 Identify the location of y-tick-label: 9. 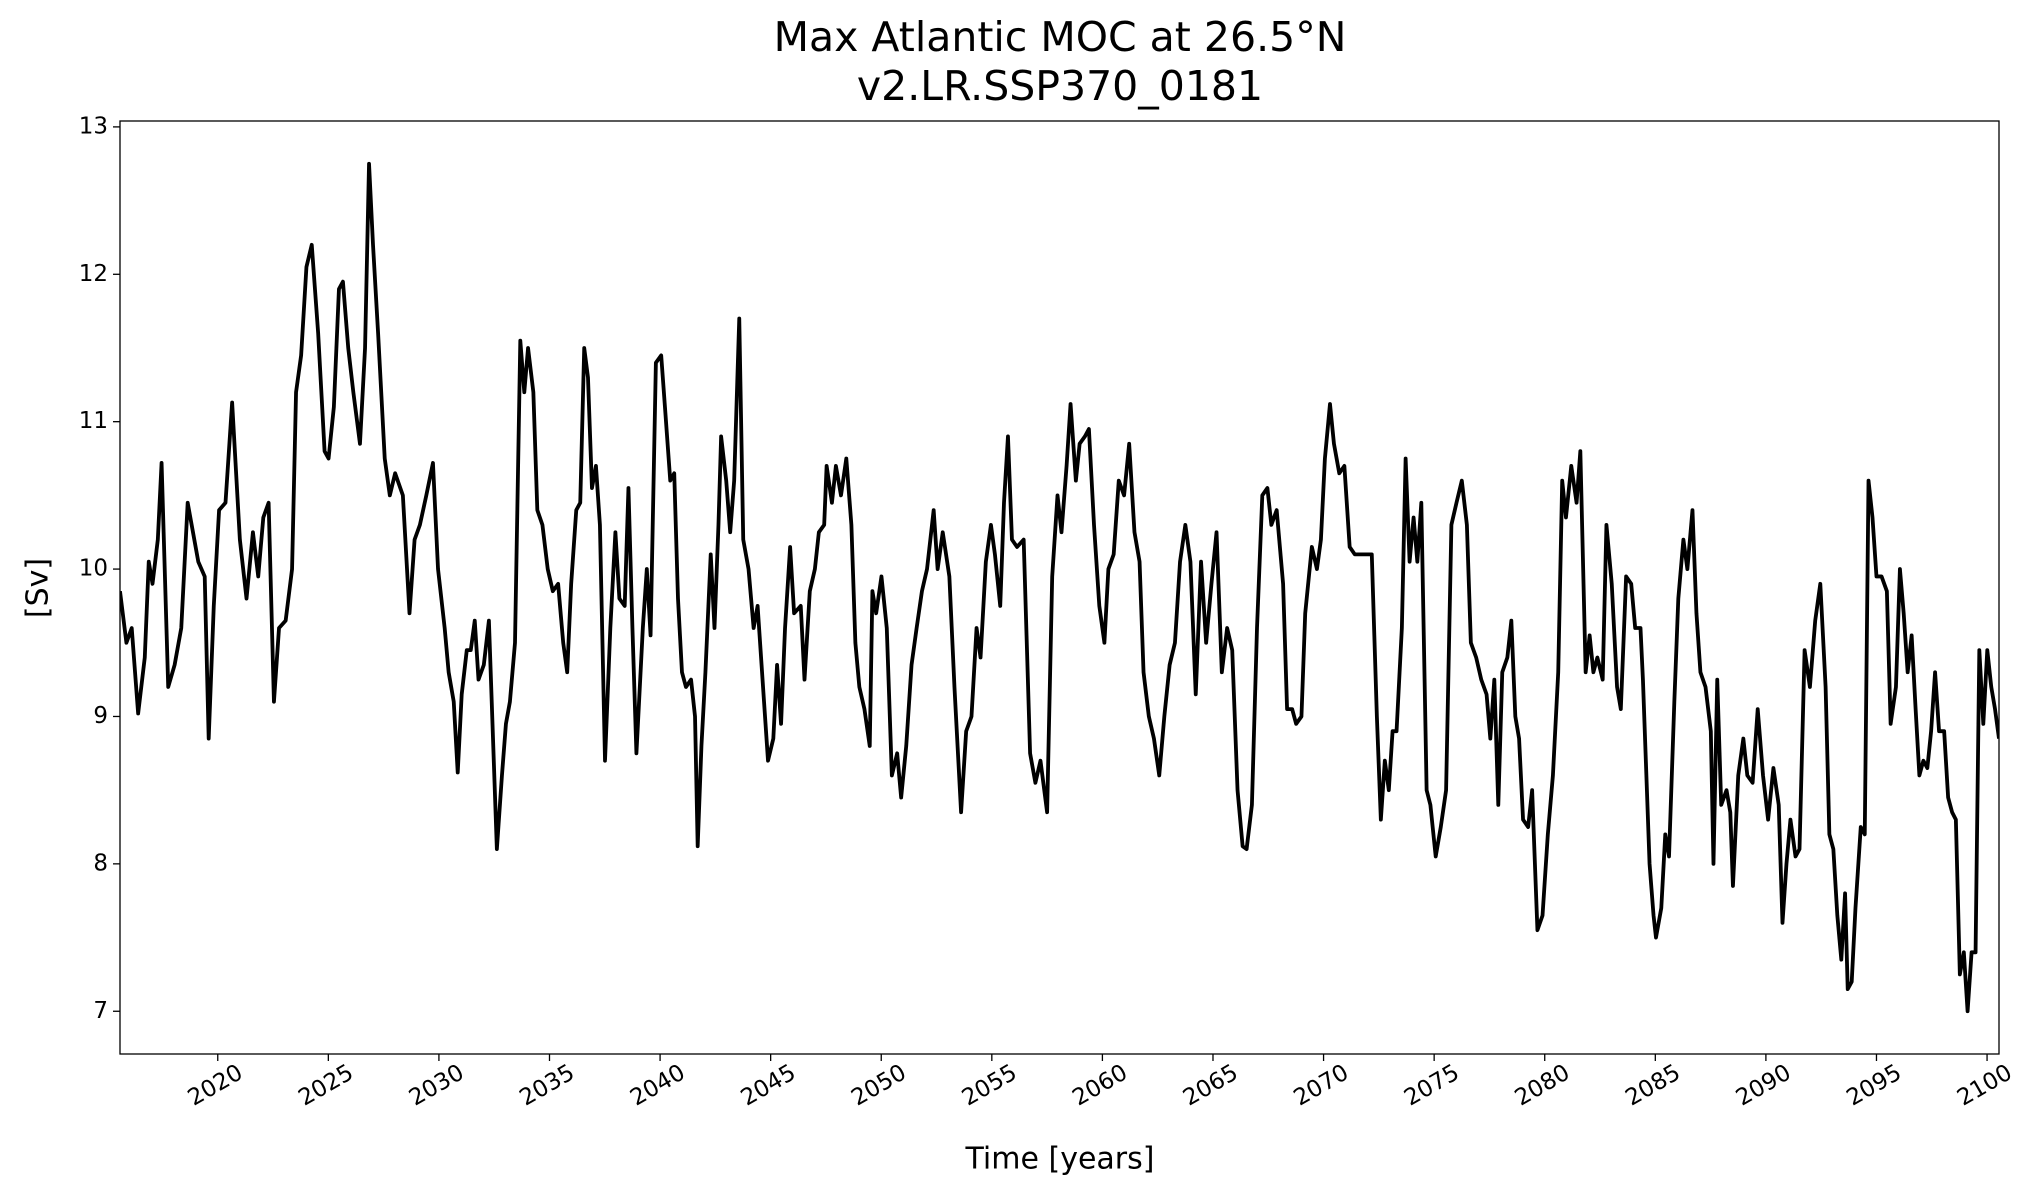
(100, 716).